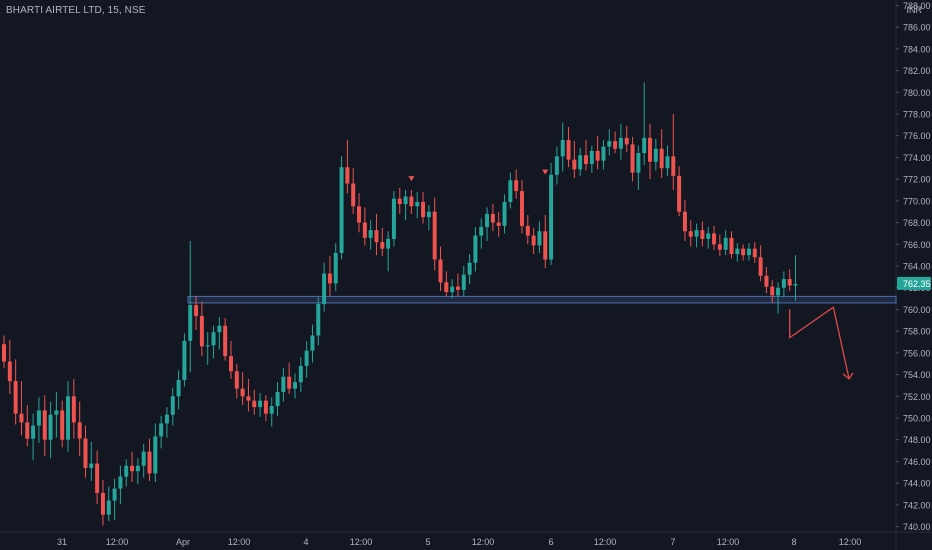  What do you see at coordinates (917, 223) in the screenshot?
I see `price-tick-label: 768.00` at bounding box center [917, 223].